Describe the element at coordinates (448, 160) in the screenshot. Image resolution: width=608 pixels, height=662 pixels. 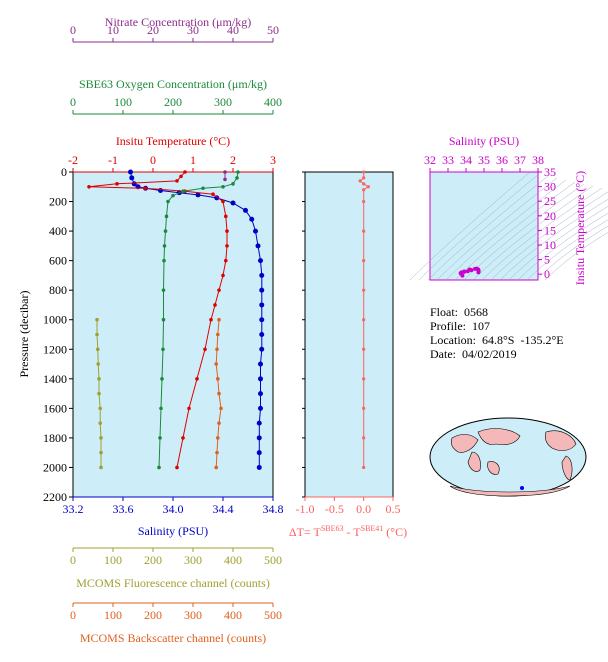
I see `ts-x-tick-label: 33` at that location.